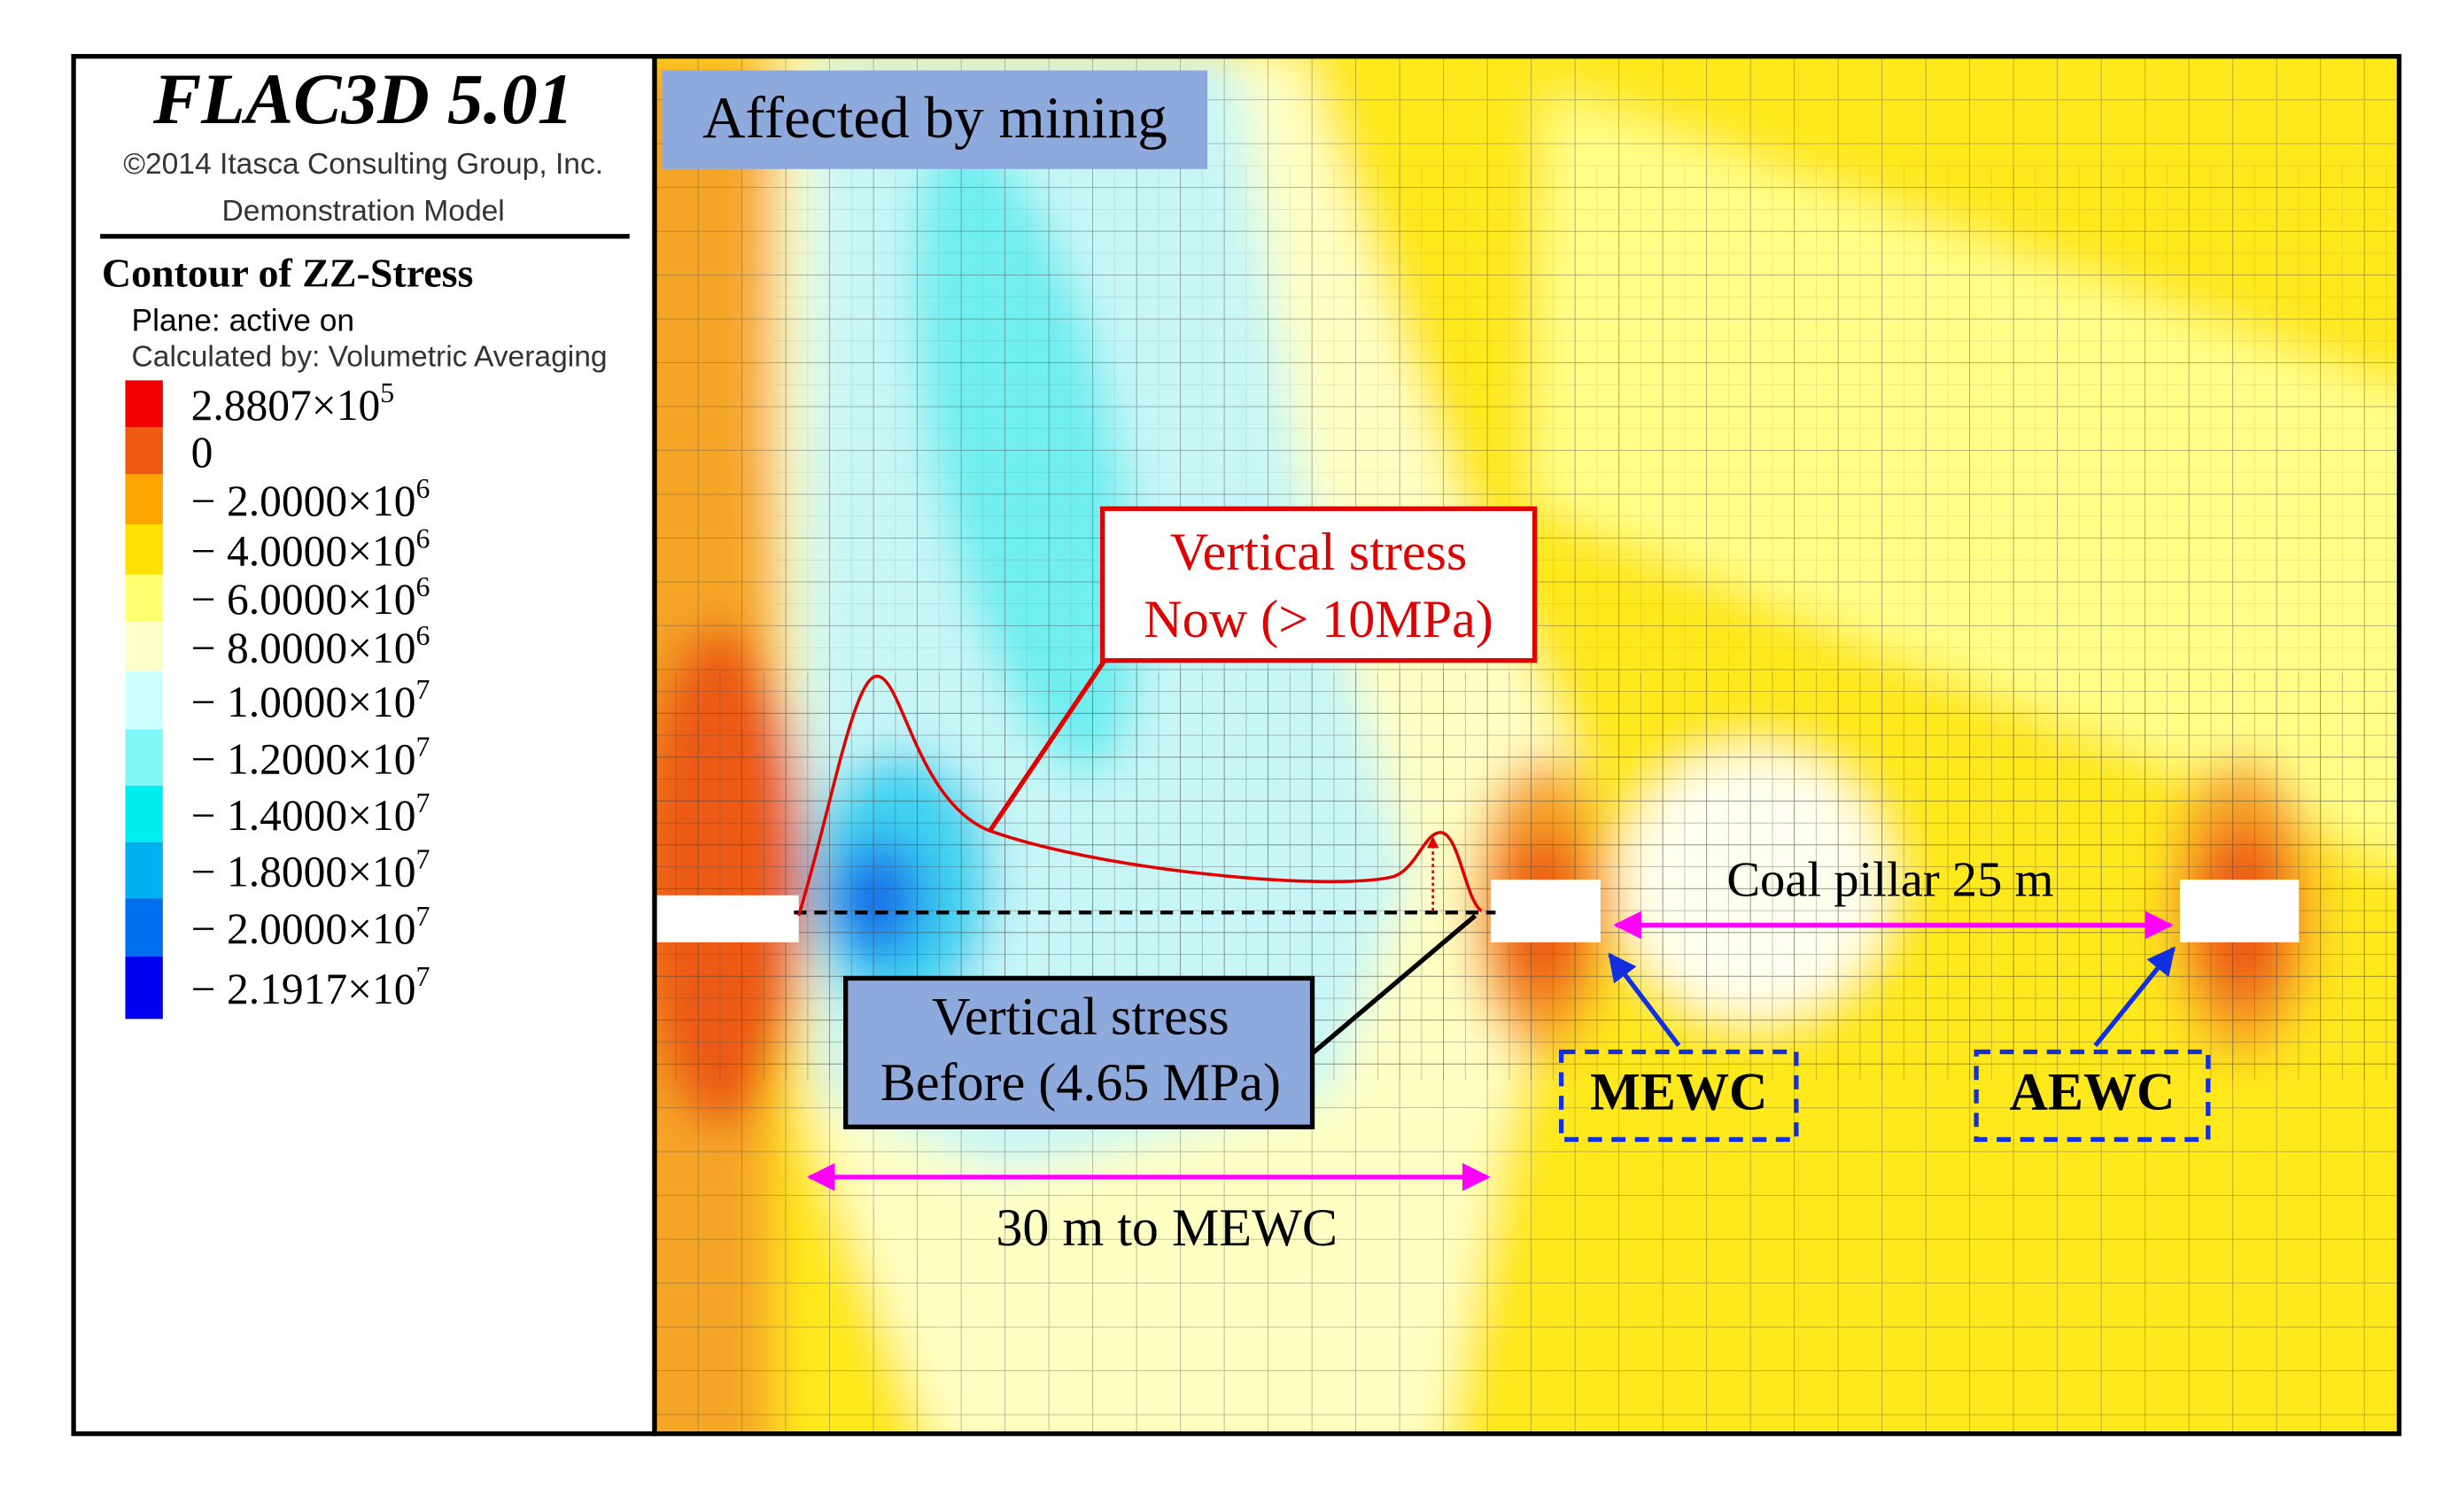  I want to click on legend-label: − 6.0000×106, so click(310, 597).